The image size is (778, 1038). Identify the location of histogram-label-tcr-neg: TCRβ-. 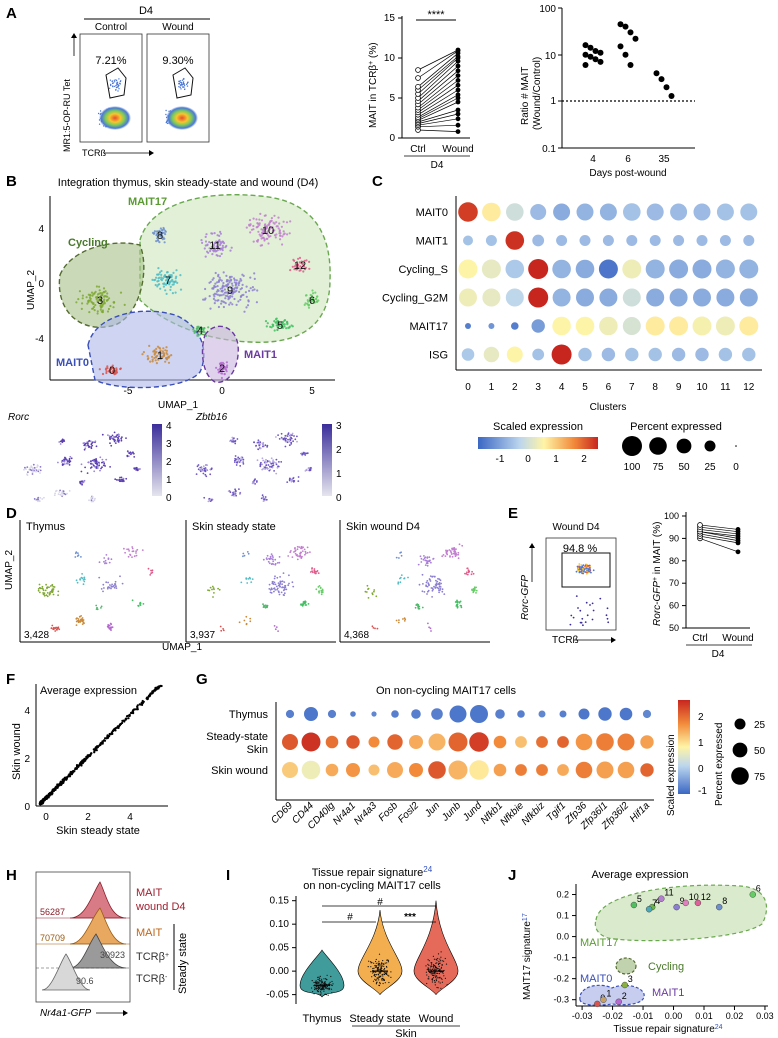
(152, 979).